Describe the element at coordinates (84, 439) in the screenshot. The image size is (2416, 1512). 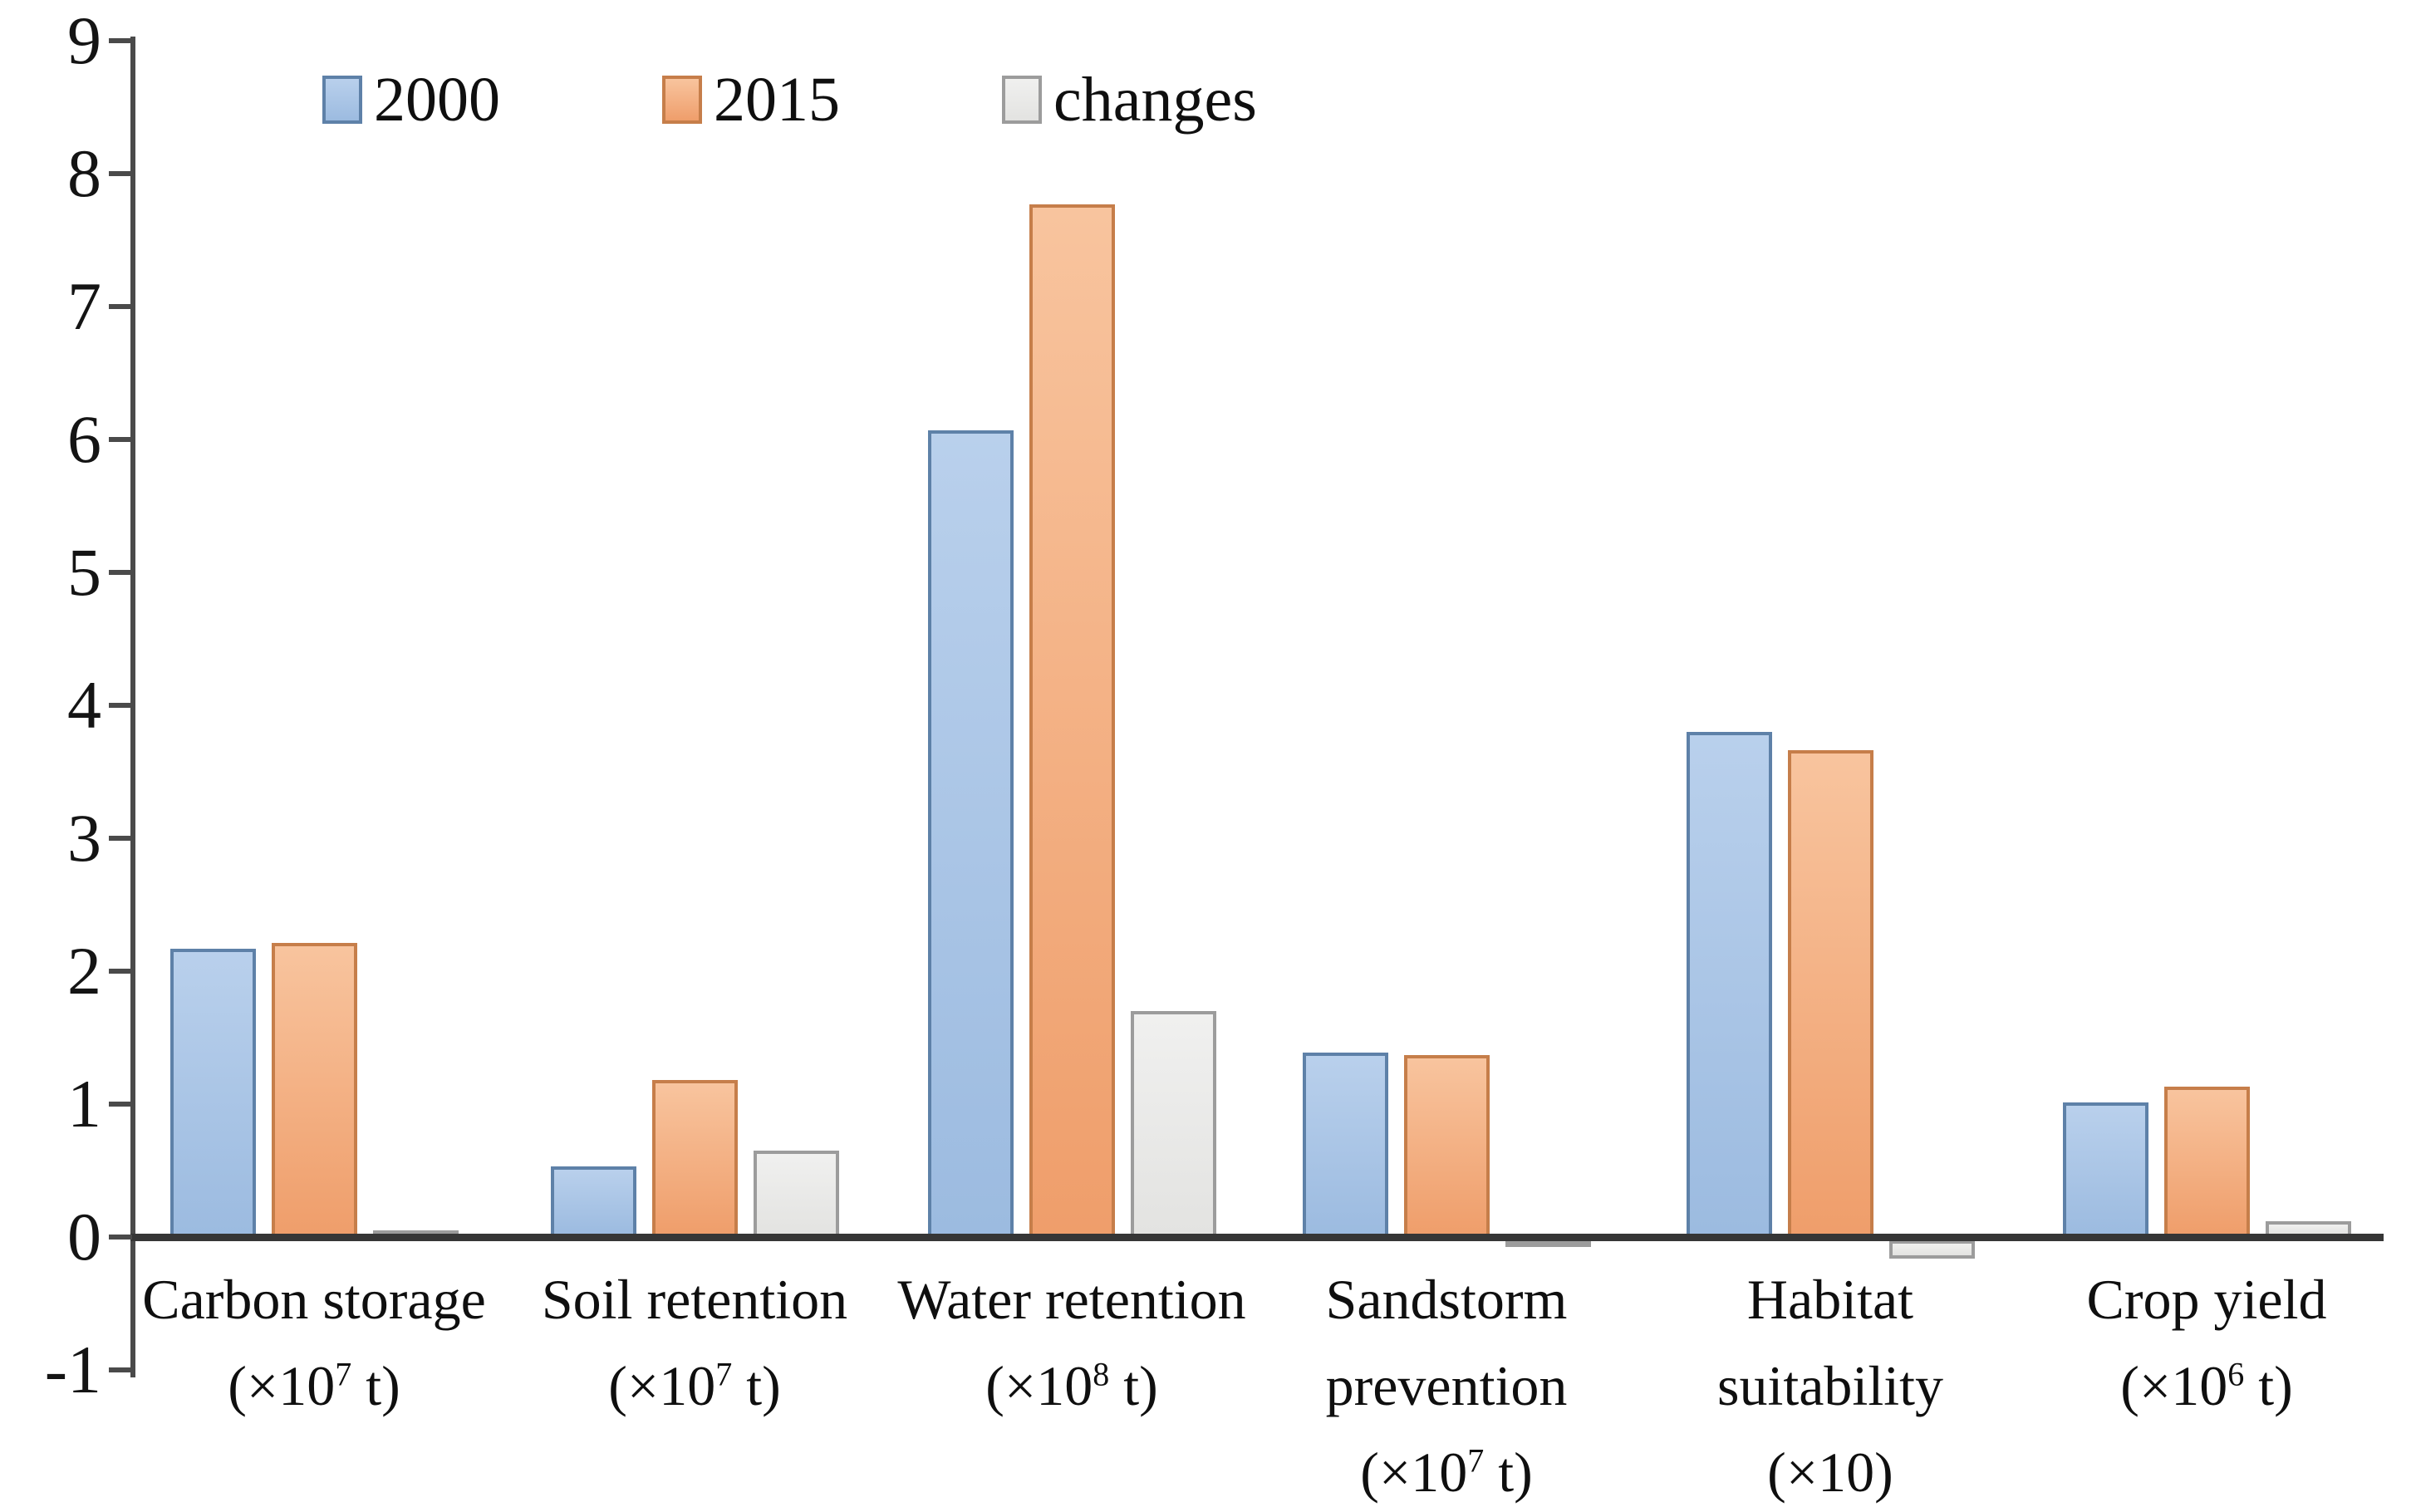
I see `y-tick-label-6: 6` at that location.